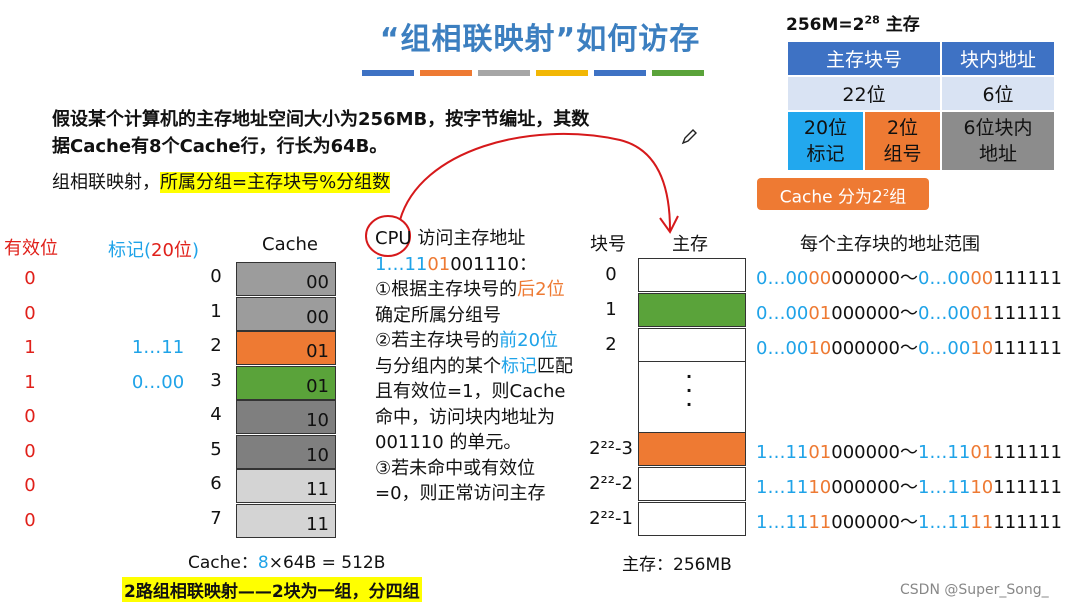  What do you see at coordinates (998, 58) in the screenshot?
I see `header-block-offset: 块内地址` at bounding box center [998, 58].